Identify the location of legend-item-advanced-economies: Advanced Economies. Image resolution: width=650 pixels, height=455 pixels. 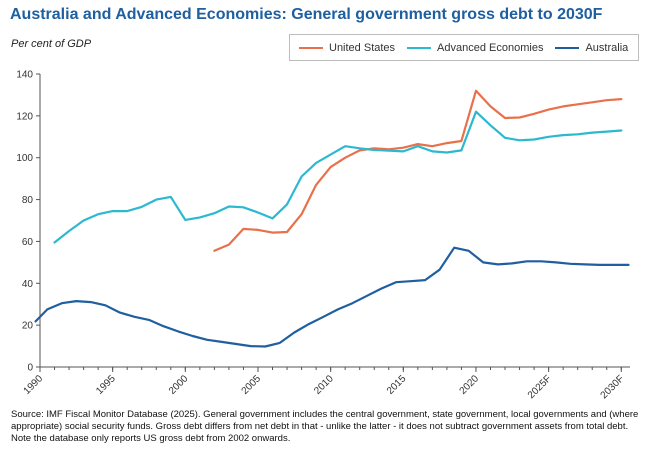
(475, 48).